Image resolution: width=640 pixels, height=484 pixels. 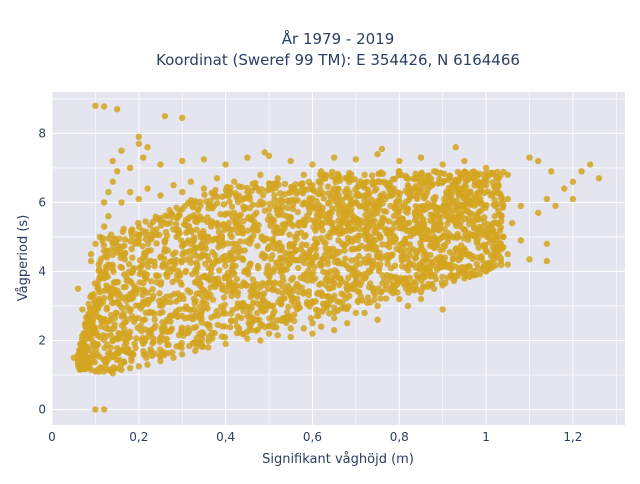 I want to click on y-tick-label: 8, so click(x=42, y=133).